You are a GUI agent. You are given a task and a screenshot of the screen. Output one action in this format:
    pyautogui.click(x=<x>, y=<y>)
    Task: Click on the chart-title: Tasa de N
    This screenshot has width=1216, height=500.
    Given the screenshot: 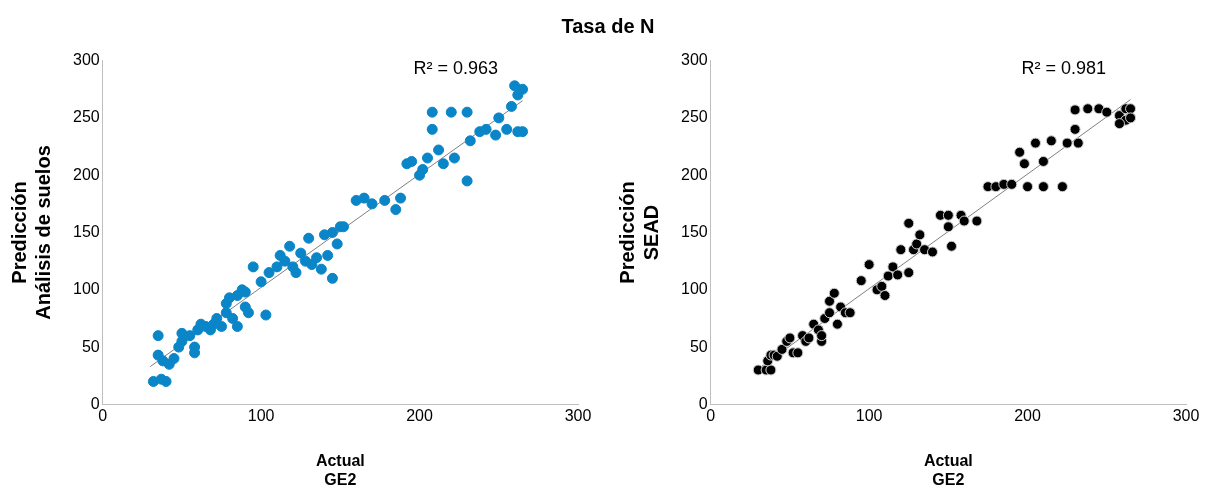 What is the action you would take?
    pyautogui.click(x=608, y=26)
    